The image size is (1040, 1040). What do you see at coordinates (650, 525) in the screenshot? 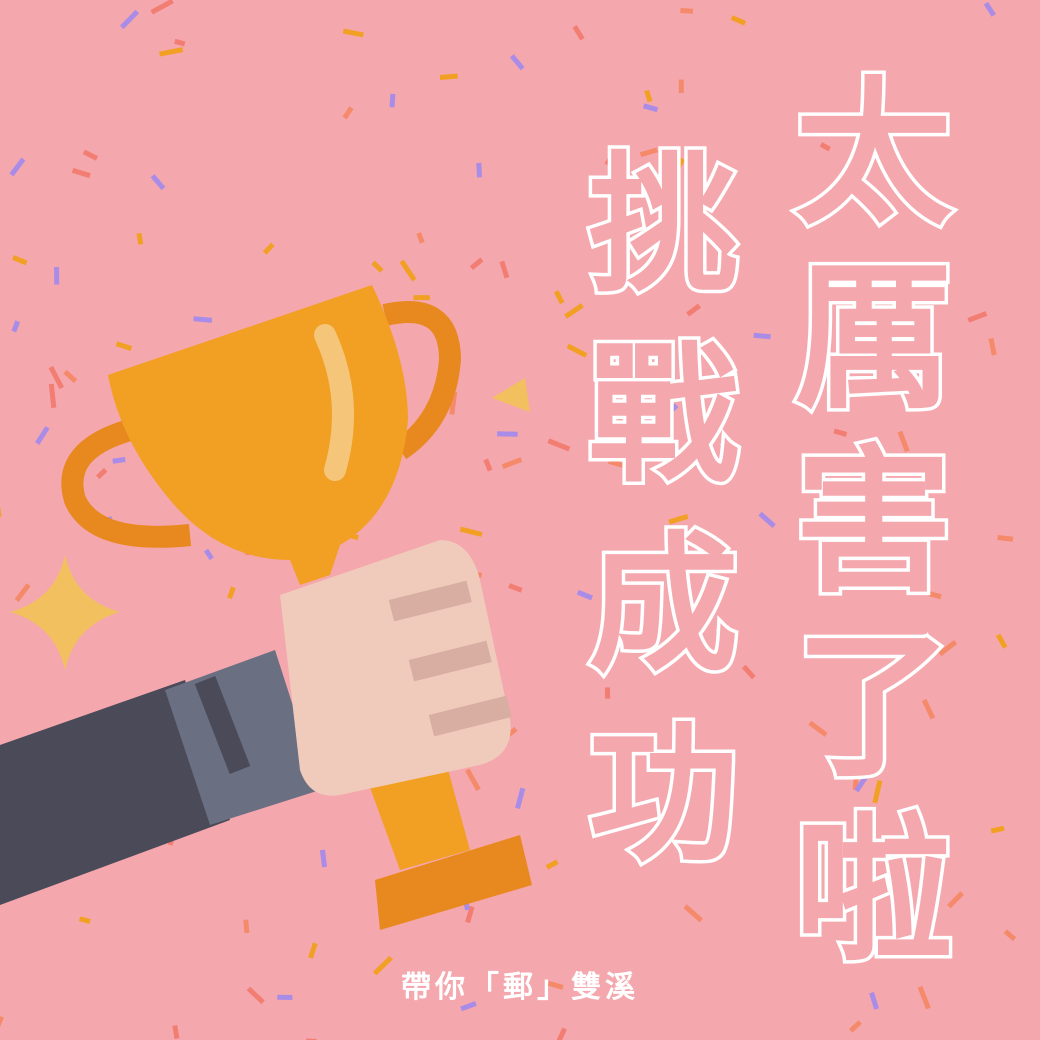
I see `subline: 挑戰成功` at bounding box center [650, 525].